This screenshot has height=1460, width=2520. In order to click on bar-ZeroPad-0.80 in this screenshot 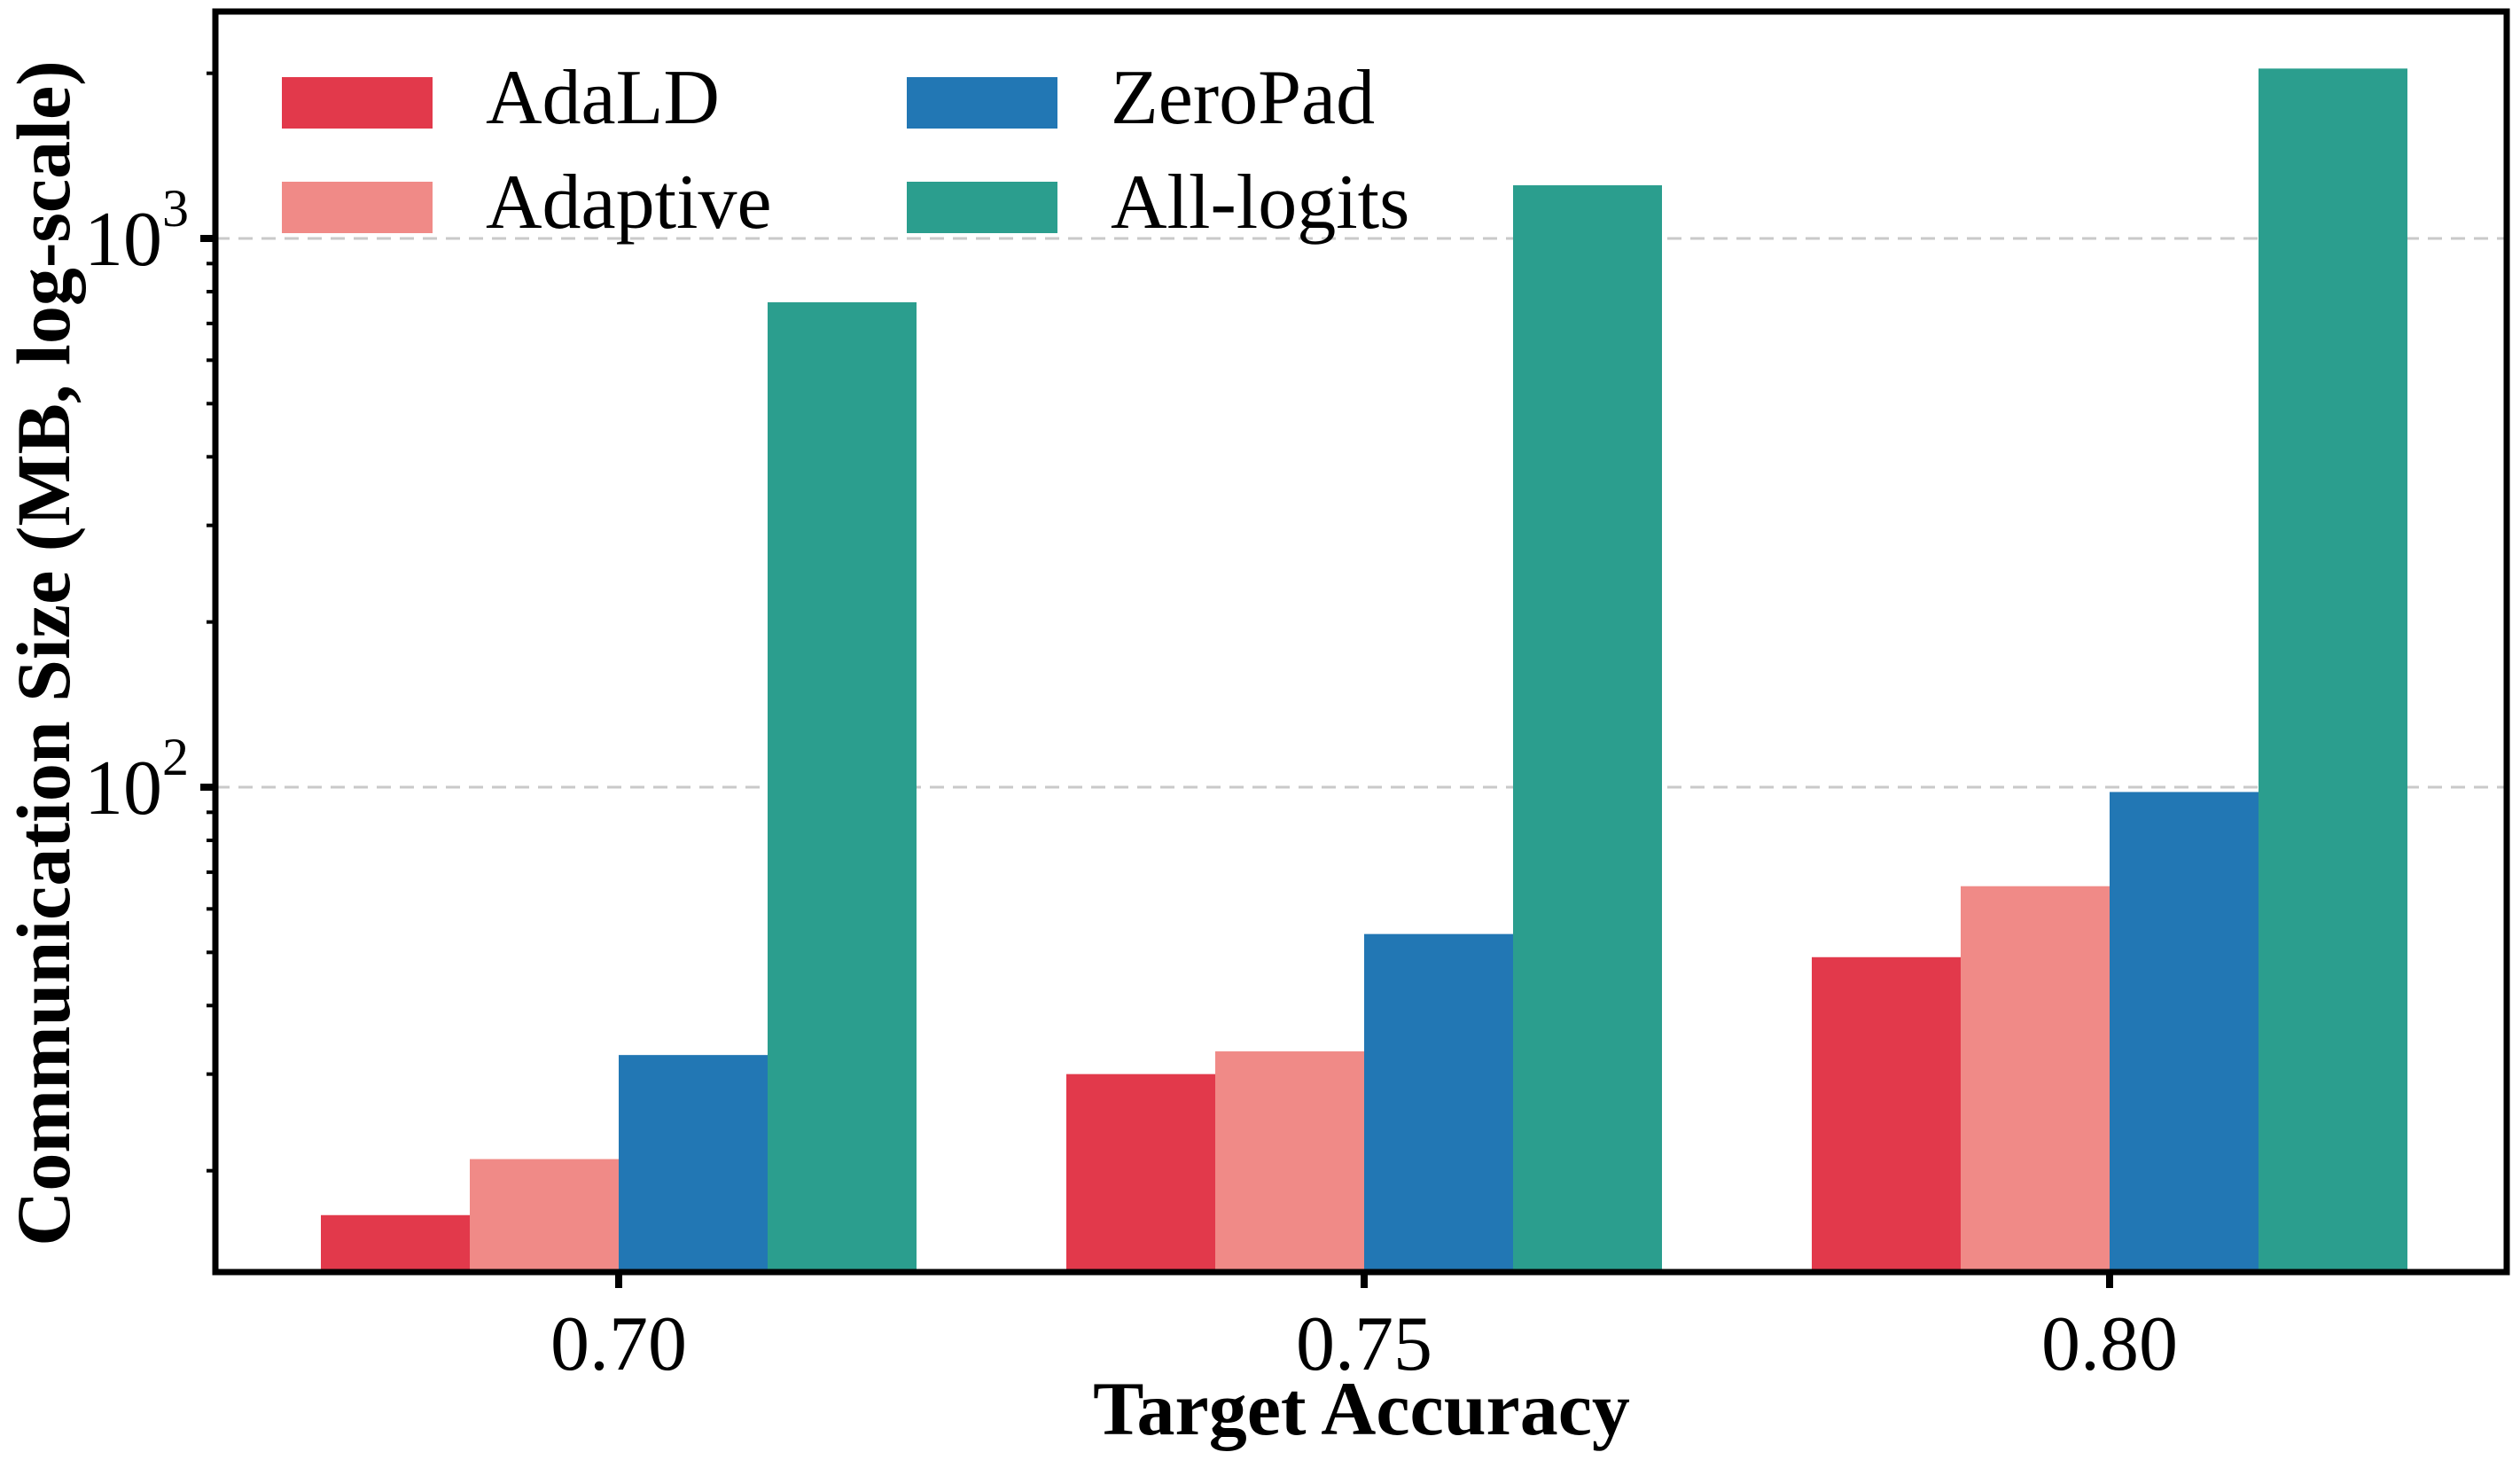, I will do `click(2184, 1032)`.